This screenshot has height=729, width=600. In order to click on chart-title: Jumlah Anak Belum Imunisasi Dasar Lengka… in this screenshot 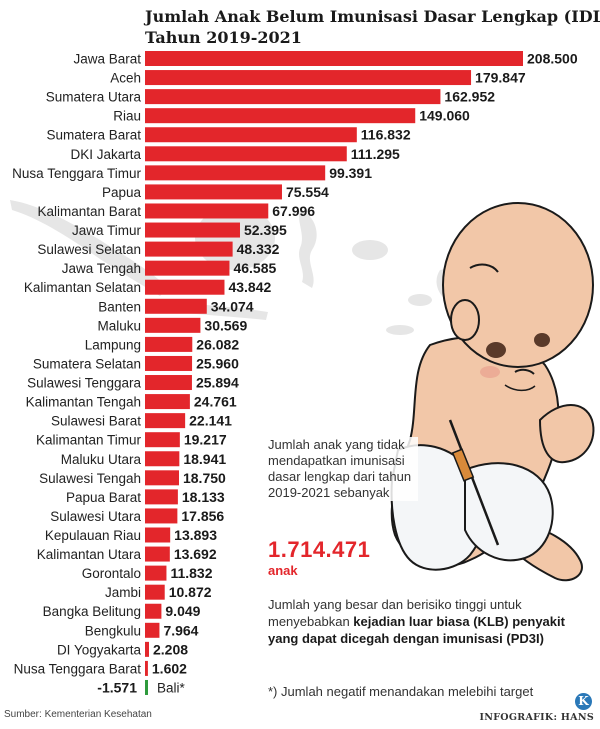, I will do `click(372, 27)`.